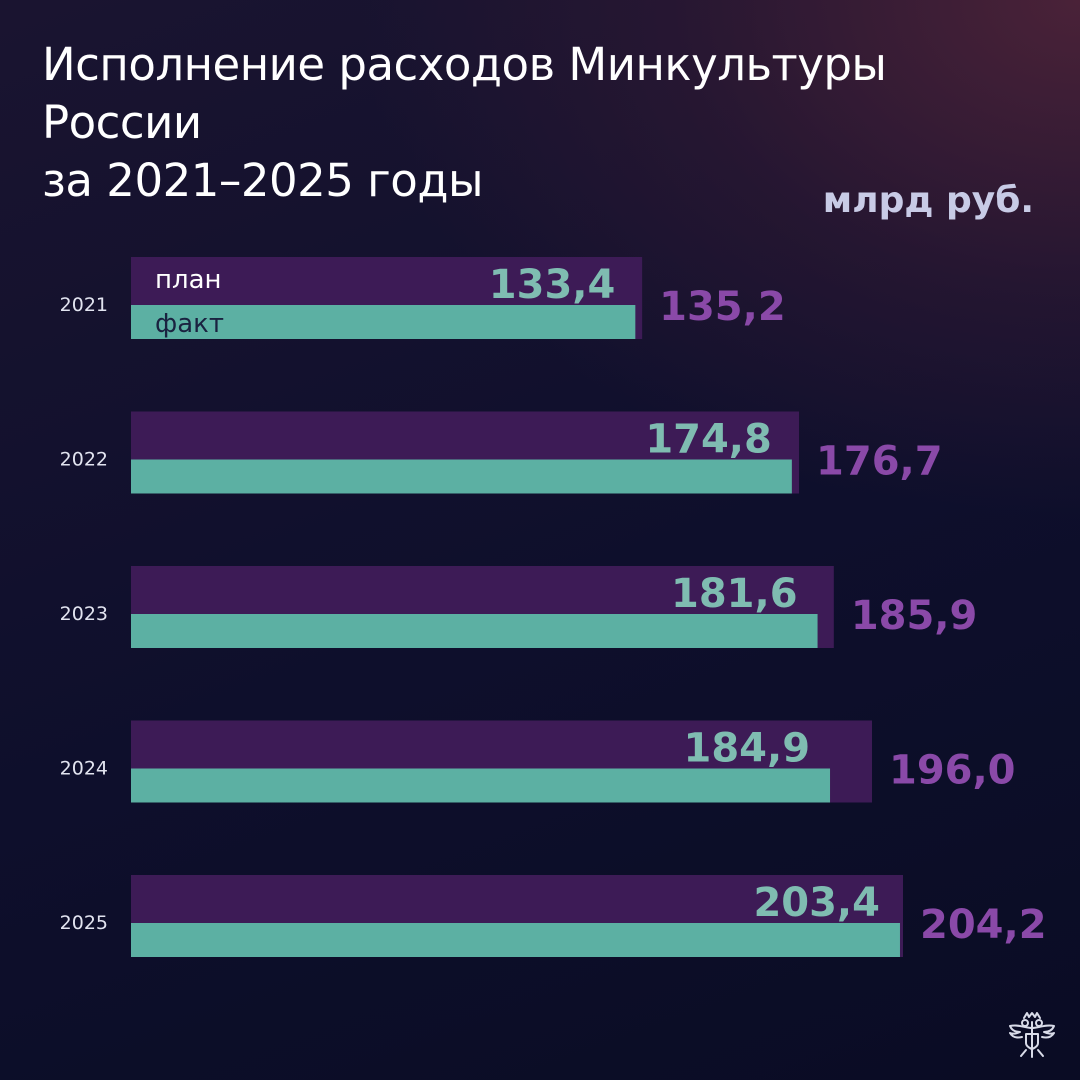 The image size is (1080, 1080). What do you see at coordinates (84, 769) in the screenshot?
I see `year-label: 2024` at bounding box center [84, 769].